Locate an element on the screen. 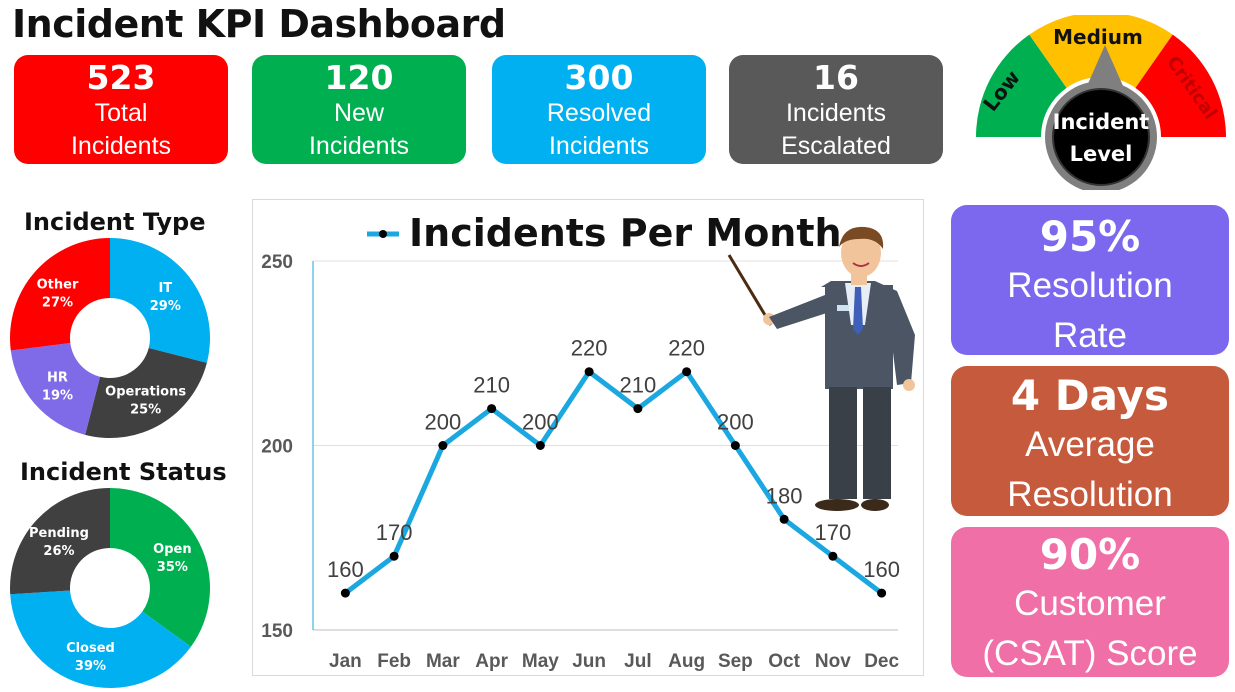  presenter-hair is located at coordinates (861, 237).